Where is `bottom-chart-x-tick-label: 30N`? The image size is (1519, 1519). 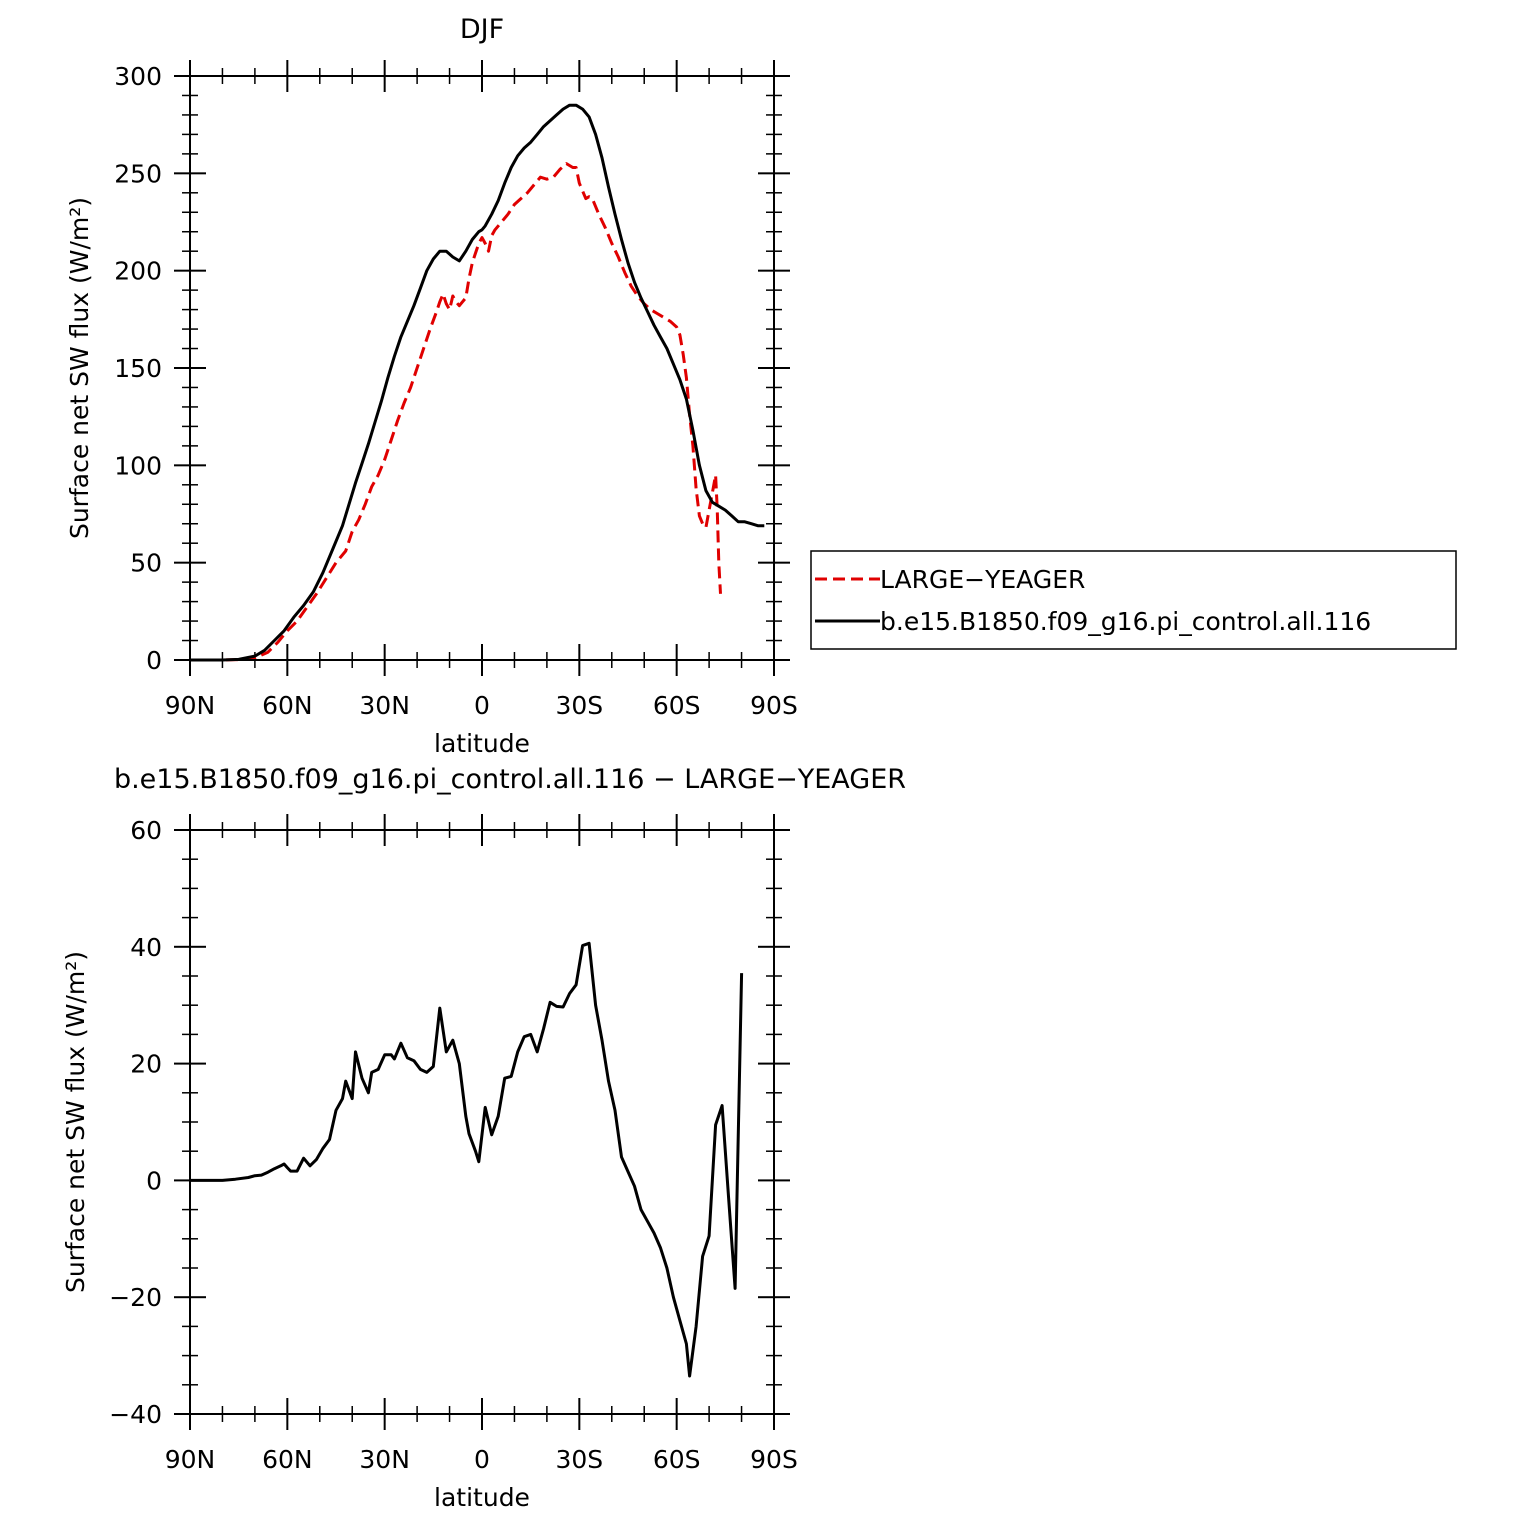 bottom-chart-x-tick-label: 30N is located at coordinates (384, 1459).